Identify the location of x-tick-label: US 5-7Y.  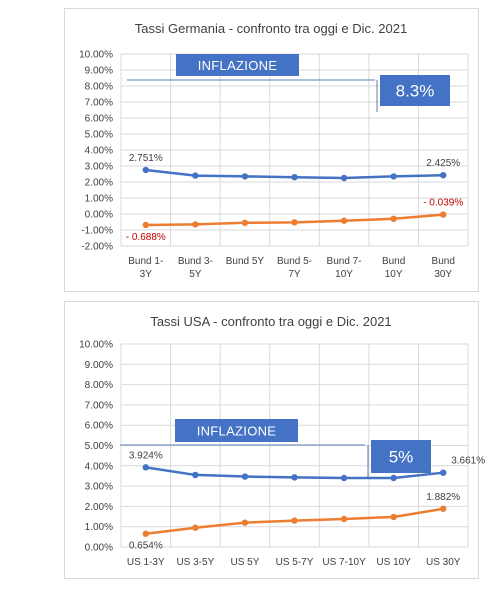
(295, 562).